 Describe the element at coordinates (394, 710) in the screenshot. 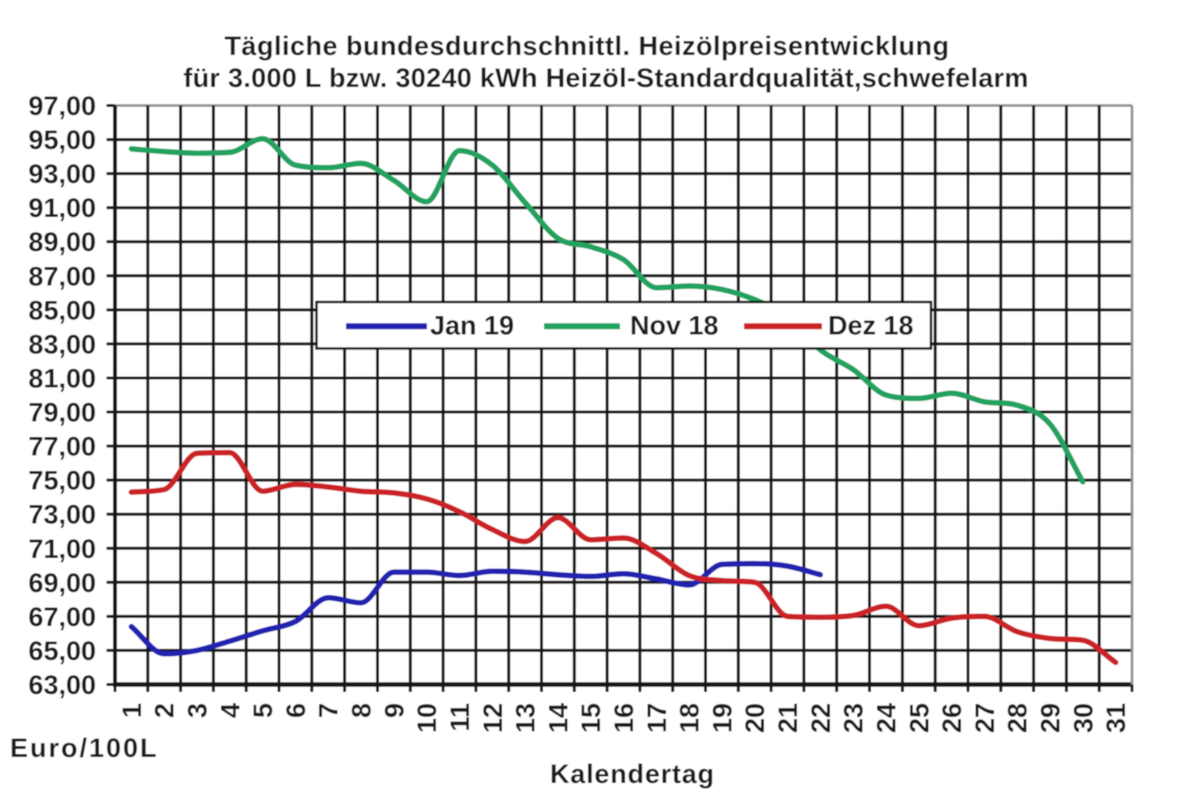

I see `svg-text: 9` at that location.